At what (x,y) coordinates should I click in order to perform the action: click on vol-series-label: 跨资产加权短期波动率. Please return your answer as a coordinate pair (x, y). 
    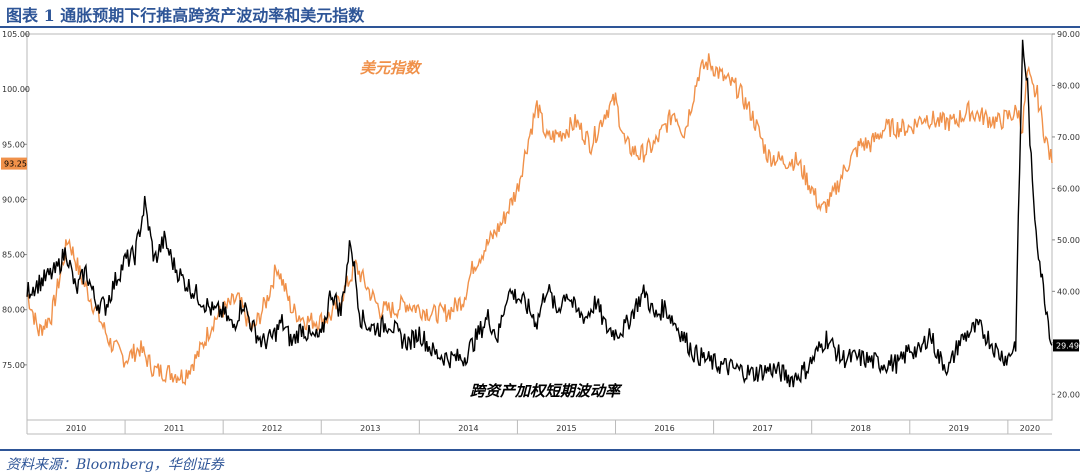
    Looking at the image, I should click on (546, 391).